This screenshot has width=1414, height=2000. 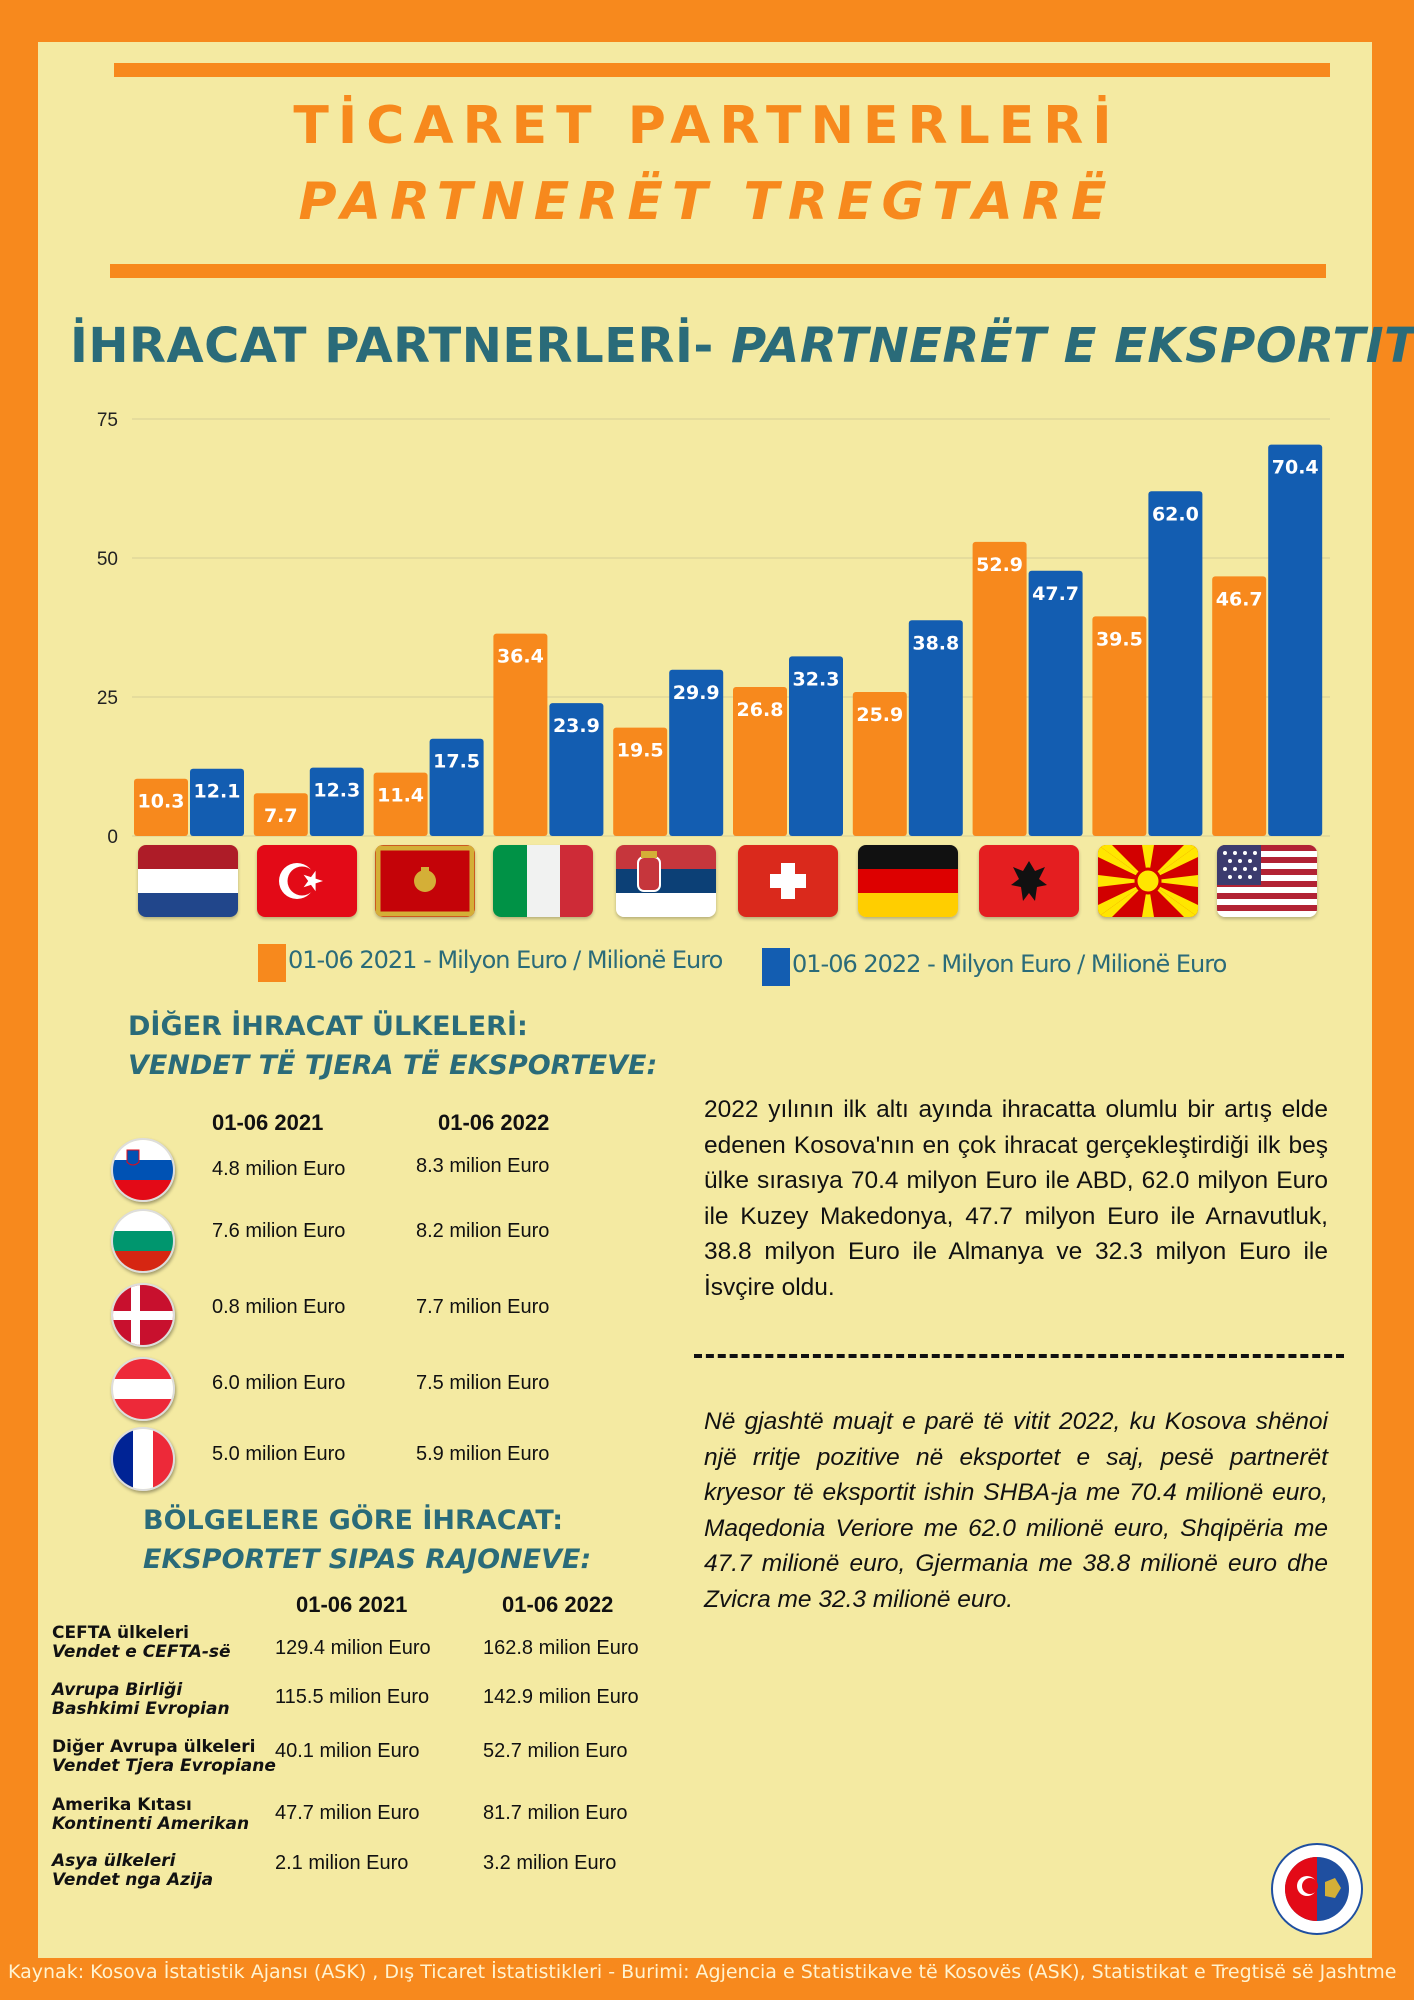 I want to click on other-countries-heading-tr: DİĞER İHRACAT ÜLKELERİ:, so click(x=328, y=1026).